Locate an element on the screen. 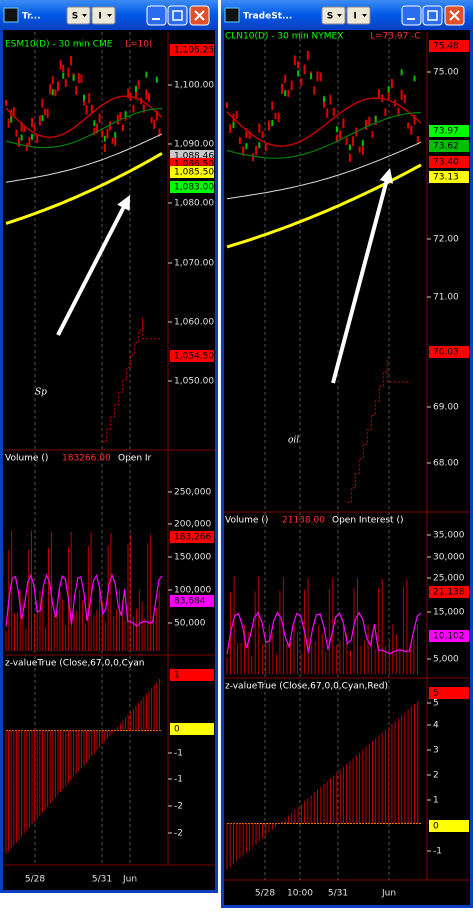 The image size is (473, 916). axis-label: 1,070.00 is located at coordinates (194, 264).